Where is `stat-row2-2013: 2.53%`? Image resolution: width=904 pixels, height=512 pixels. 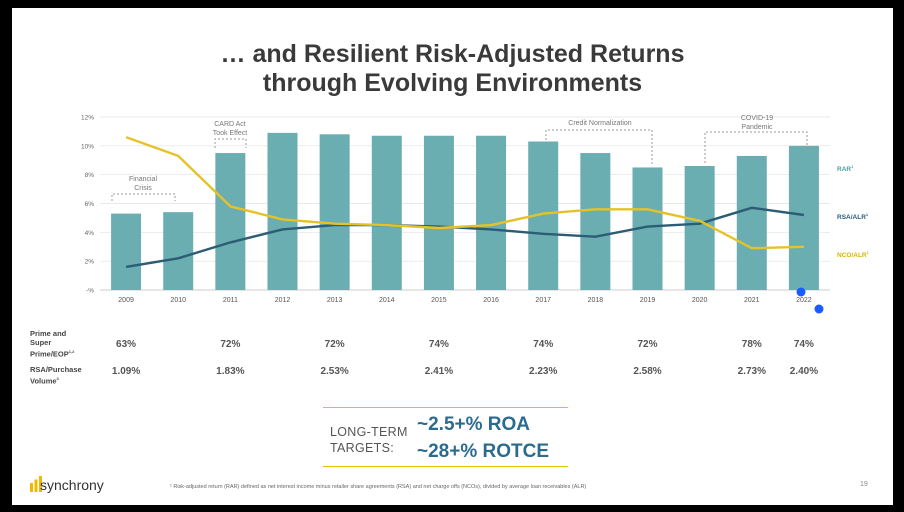 stat-row2-2013: 2.53% is located at coordinates (334, 371).